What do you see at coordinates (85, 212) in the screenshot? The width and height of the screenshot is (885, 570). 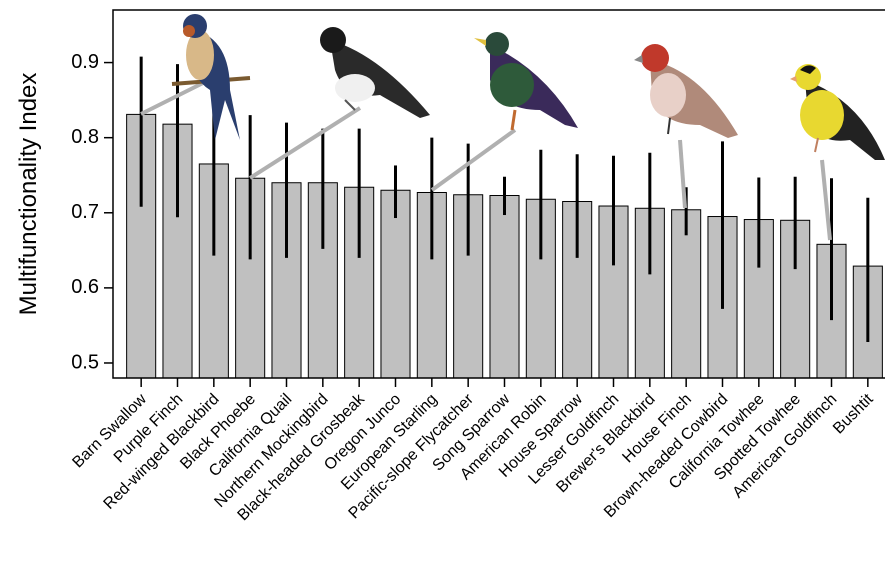 I see `y-tick-label: 0.7` at bounding box center [85, 212].